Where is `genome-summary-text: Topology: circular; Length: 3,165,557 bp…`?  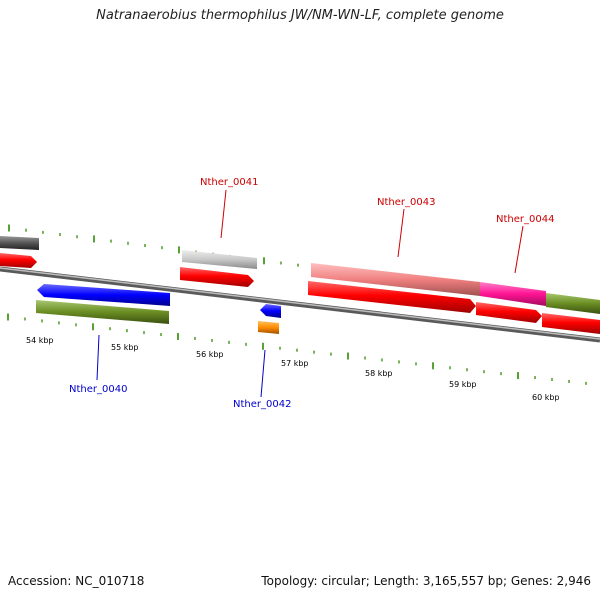
genome-summary-text: Topology: circular; Length: 3,165,557 bp… is located at coordinates (426, 581).